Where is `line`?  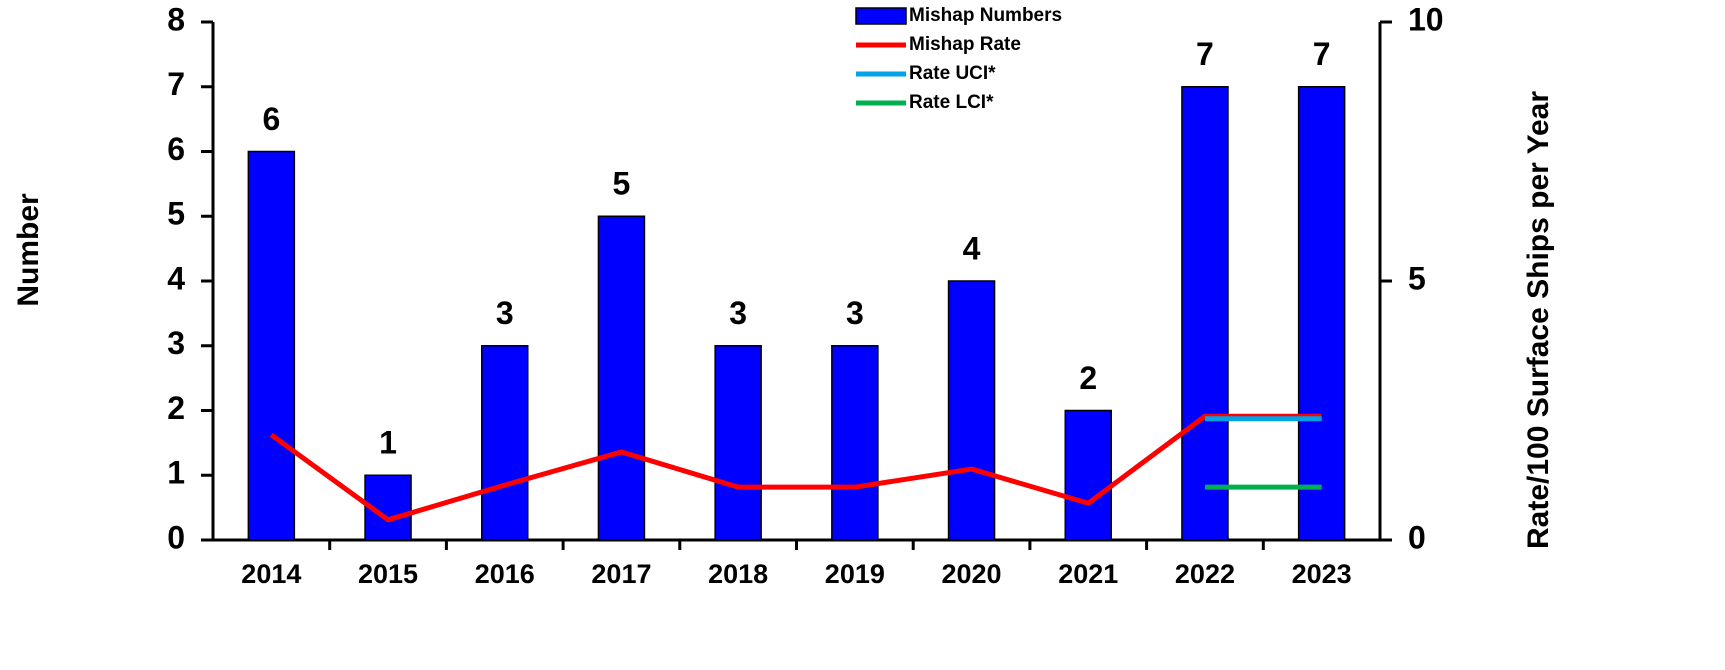
line is located at coordinates (795, 468).